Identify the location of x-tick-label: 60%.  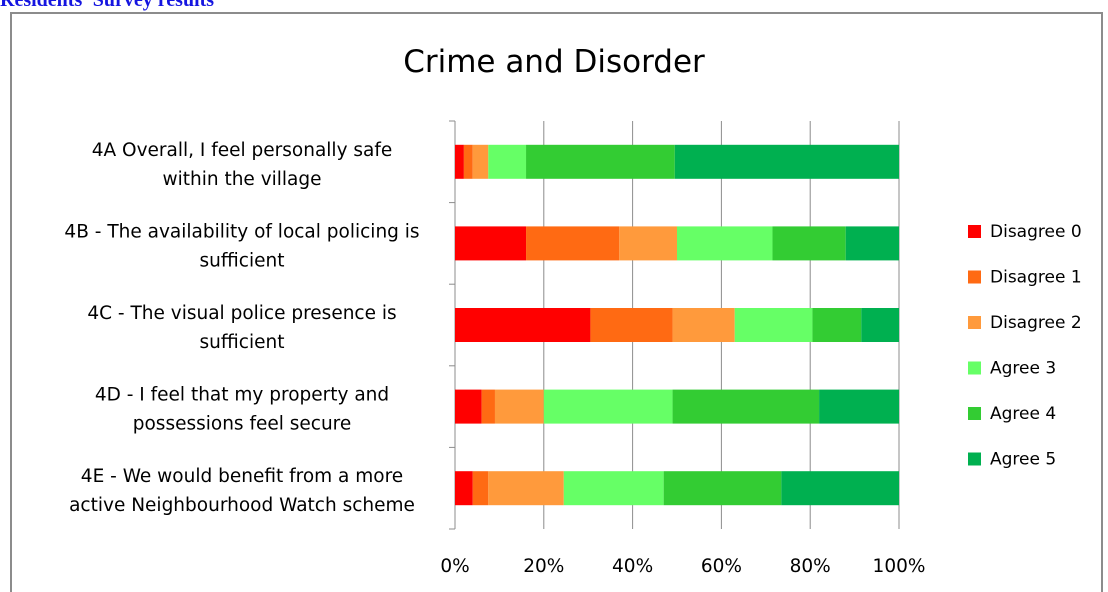
(721, 566).